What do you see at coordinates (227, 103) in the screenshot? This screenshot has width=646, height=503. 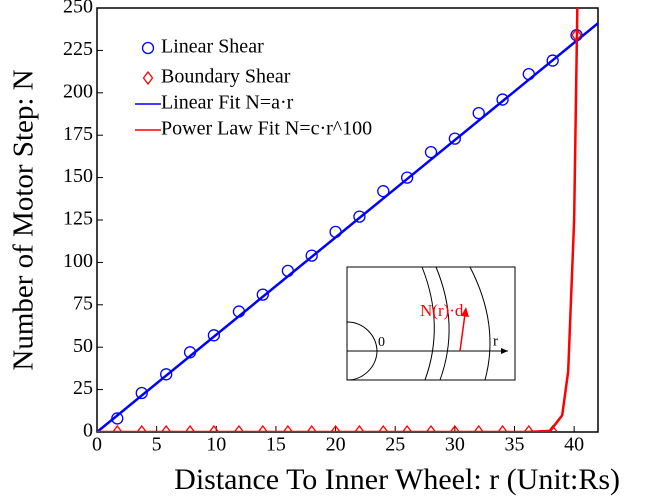 I see `legend-label: Linear Fit N=a·r` at bounding box center [227, 103].